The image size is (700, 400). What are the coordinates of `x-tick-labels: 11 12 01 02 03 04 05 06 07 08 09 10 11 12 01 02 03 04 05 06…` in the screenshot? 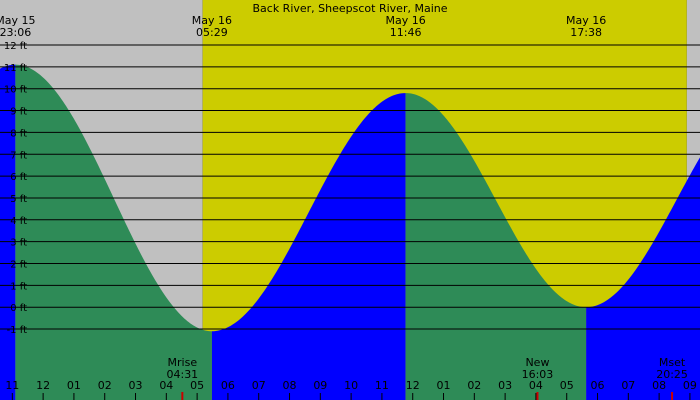 It's located at (351, 385).